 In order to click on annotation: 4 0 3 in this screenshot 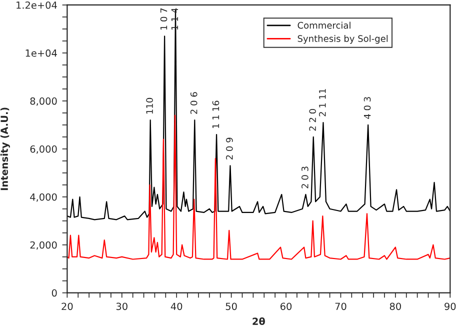, I will do `click(367, 108)`.